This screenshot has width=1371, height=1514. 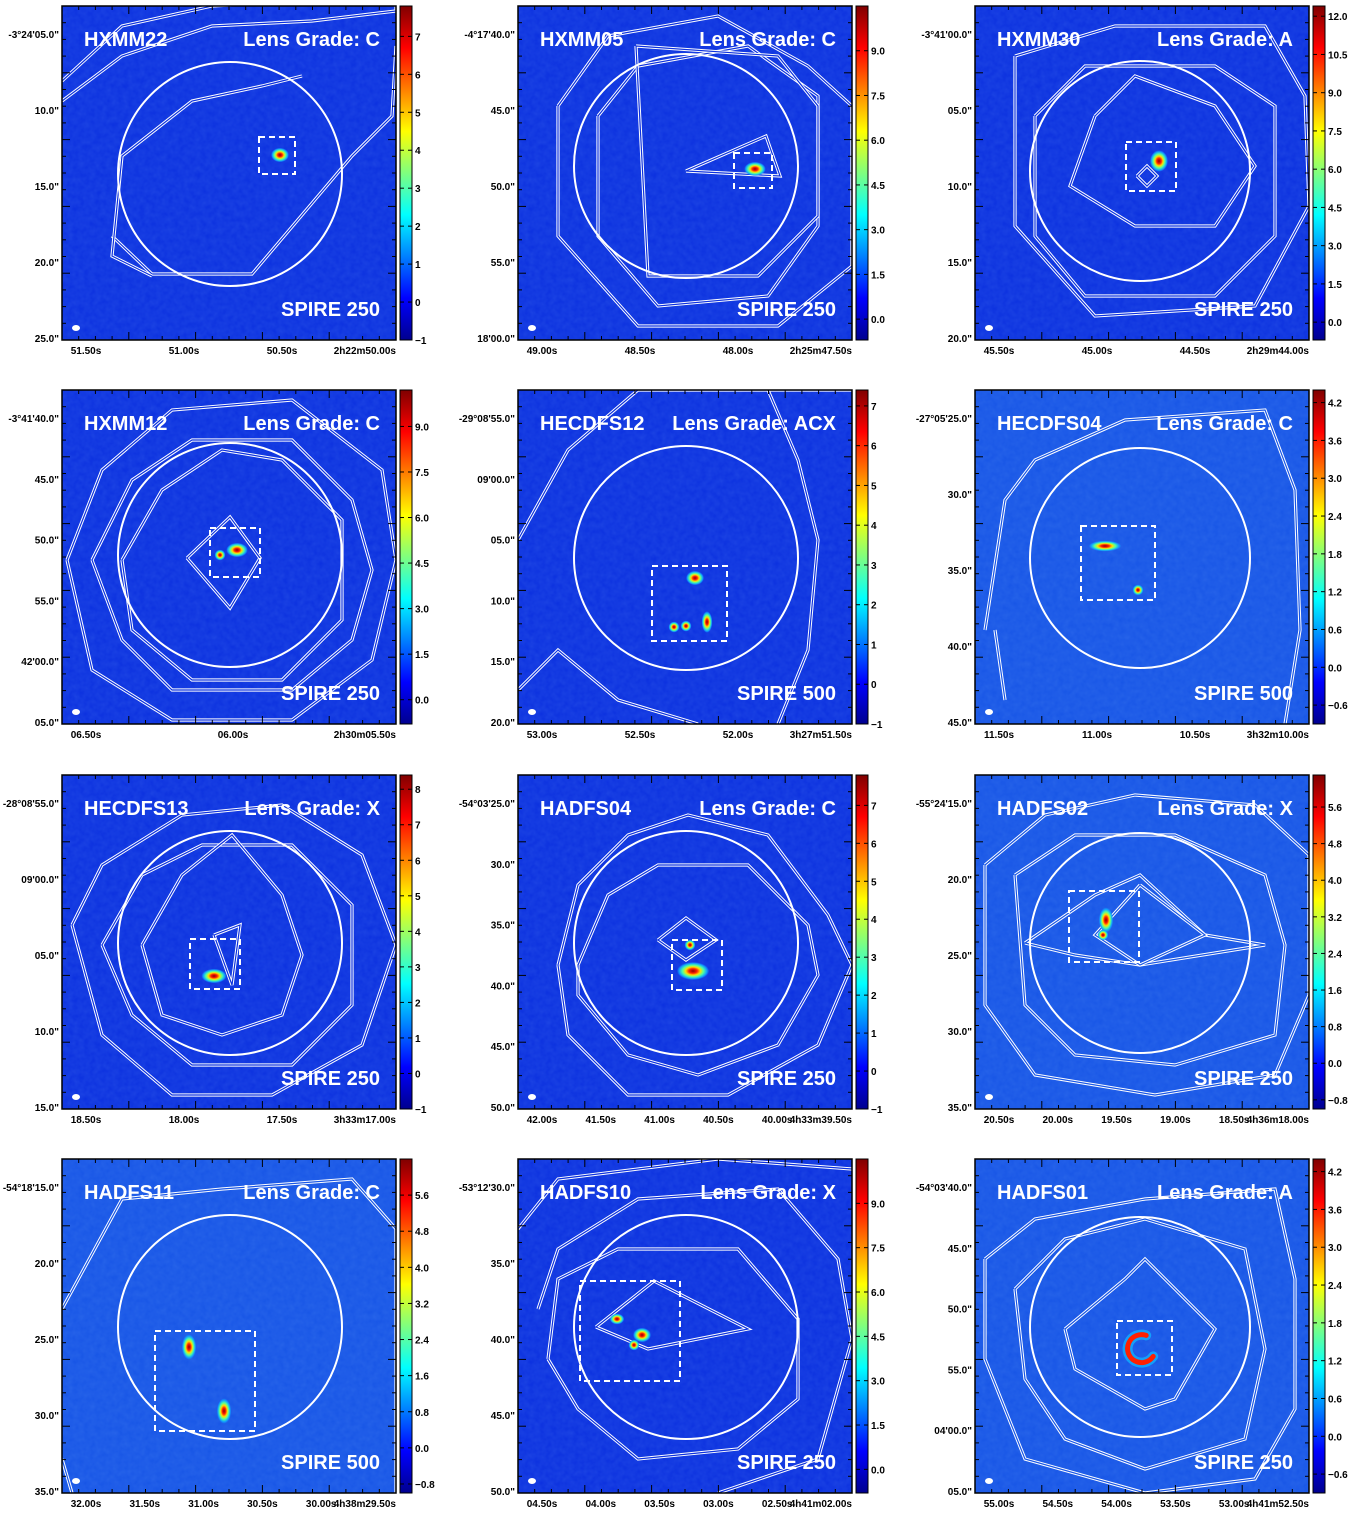 I want to click on colorbar-tick-label: 1.2, so click(x=1335, y=593).